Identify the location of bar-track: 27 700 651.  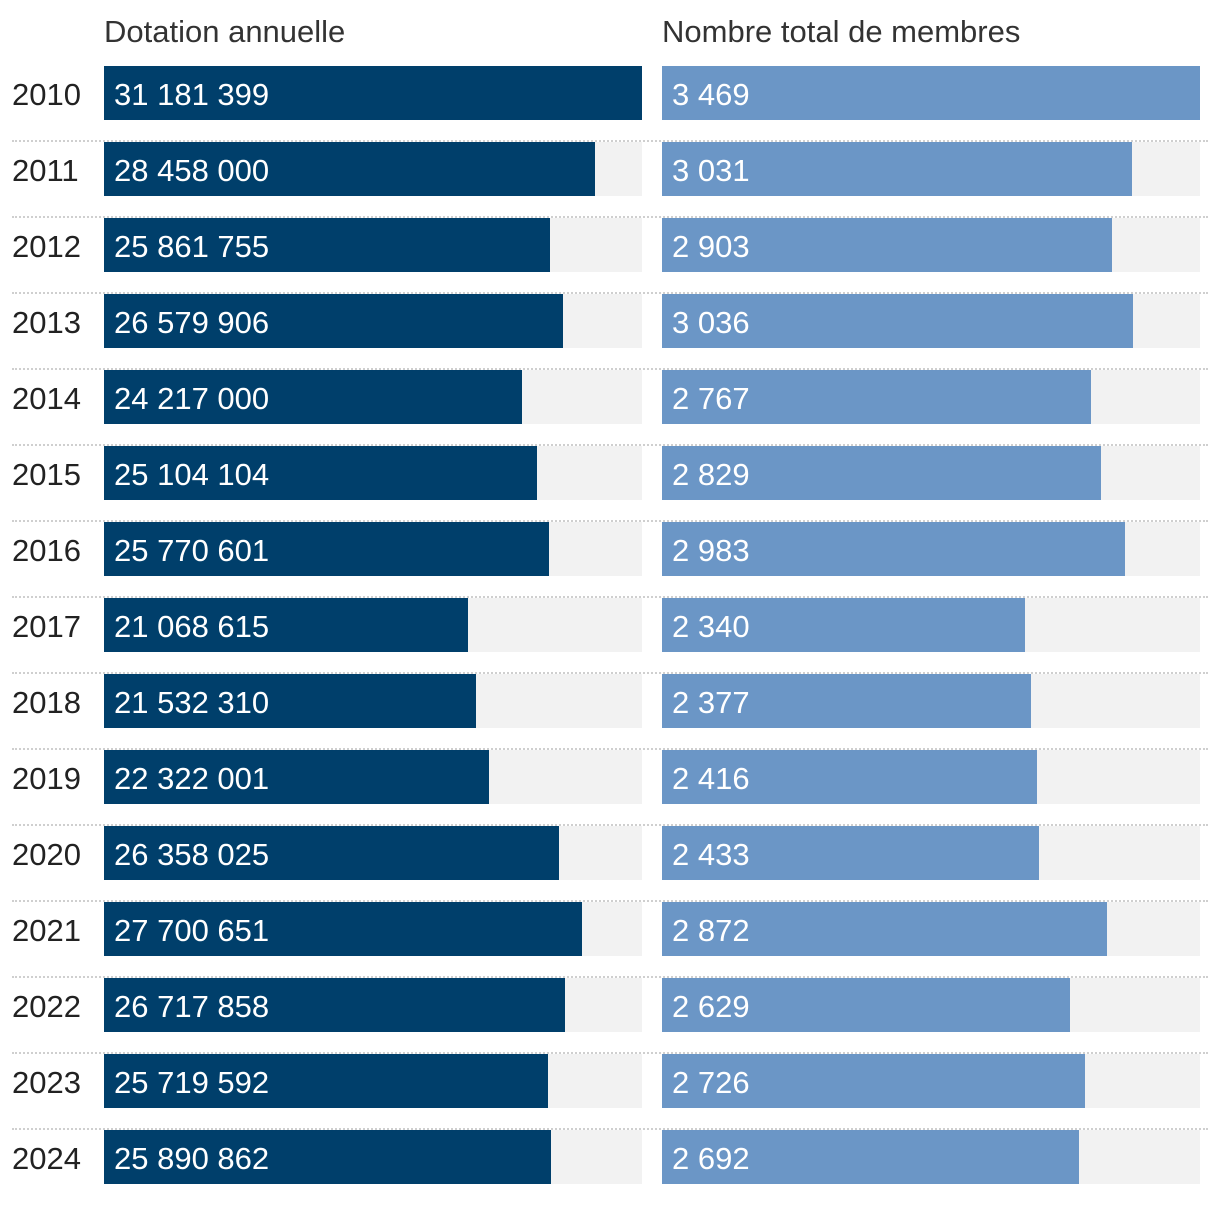
(373, 929).